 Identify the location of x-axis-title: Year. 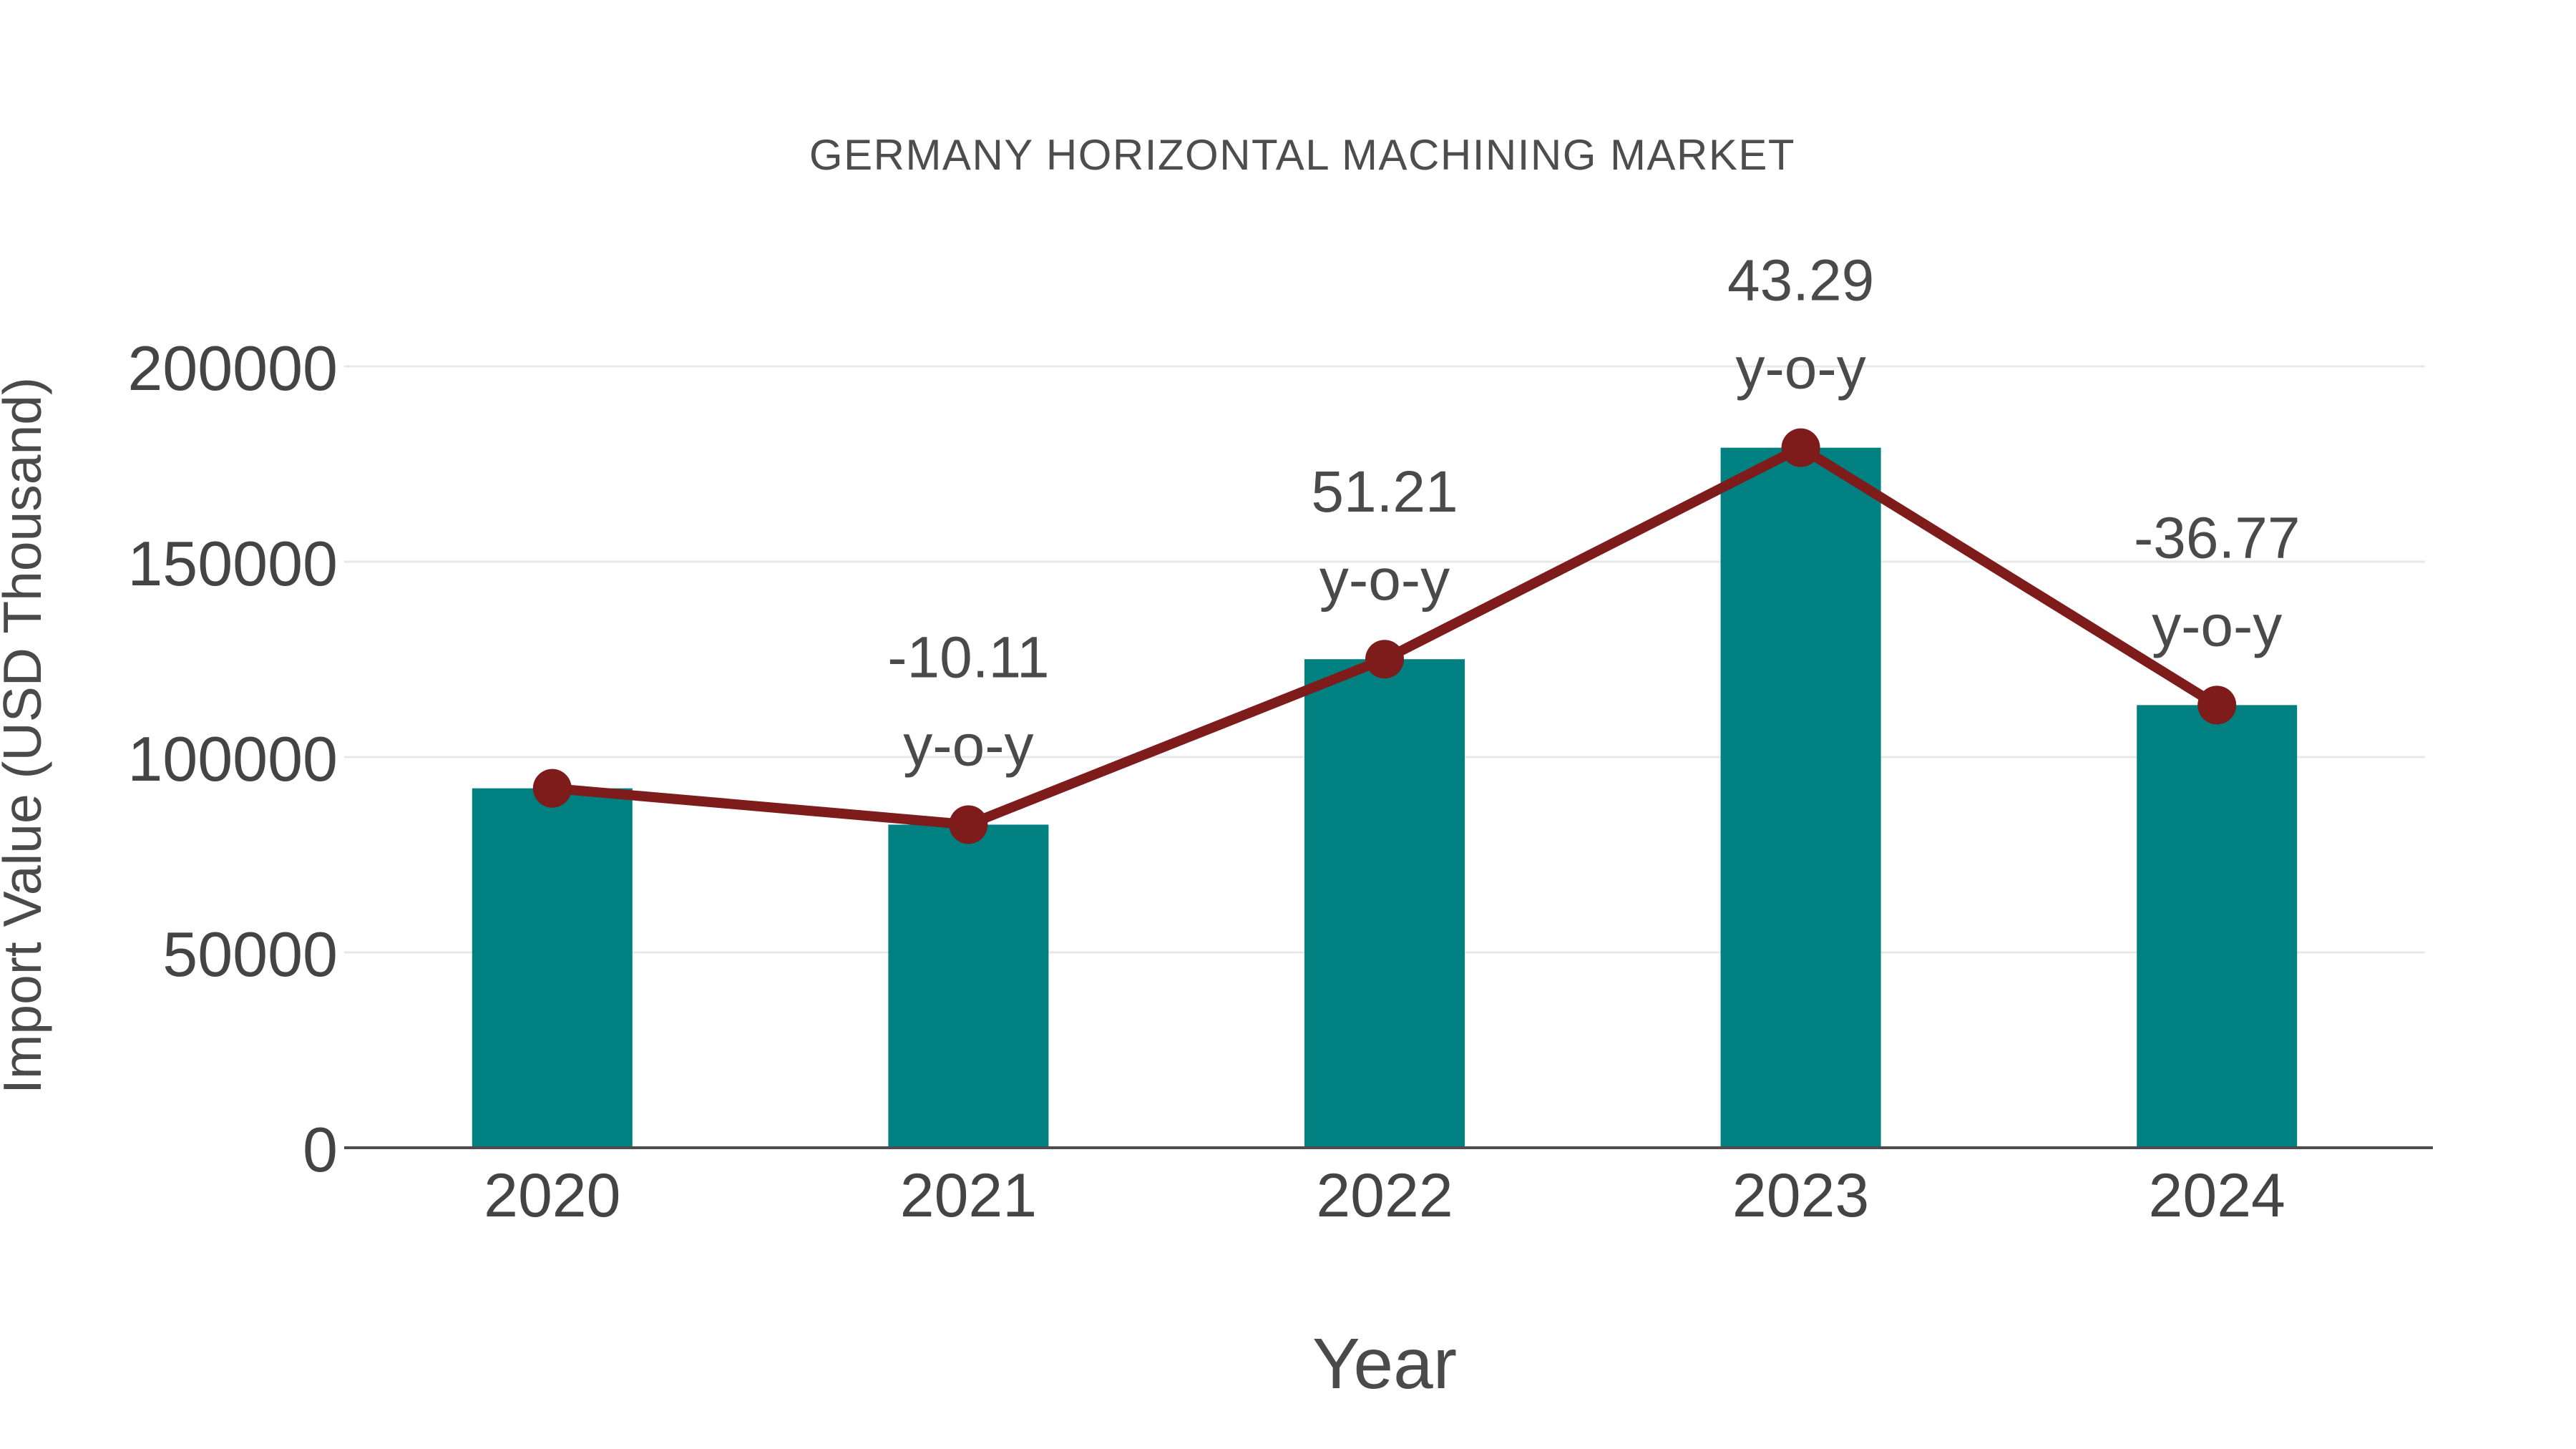
(1384, 1364).